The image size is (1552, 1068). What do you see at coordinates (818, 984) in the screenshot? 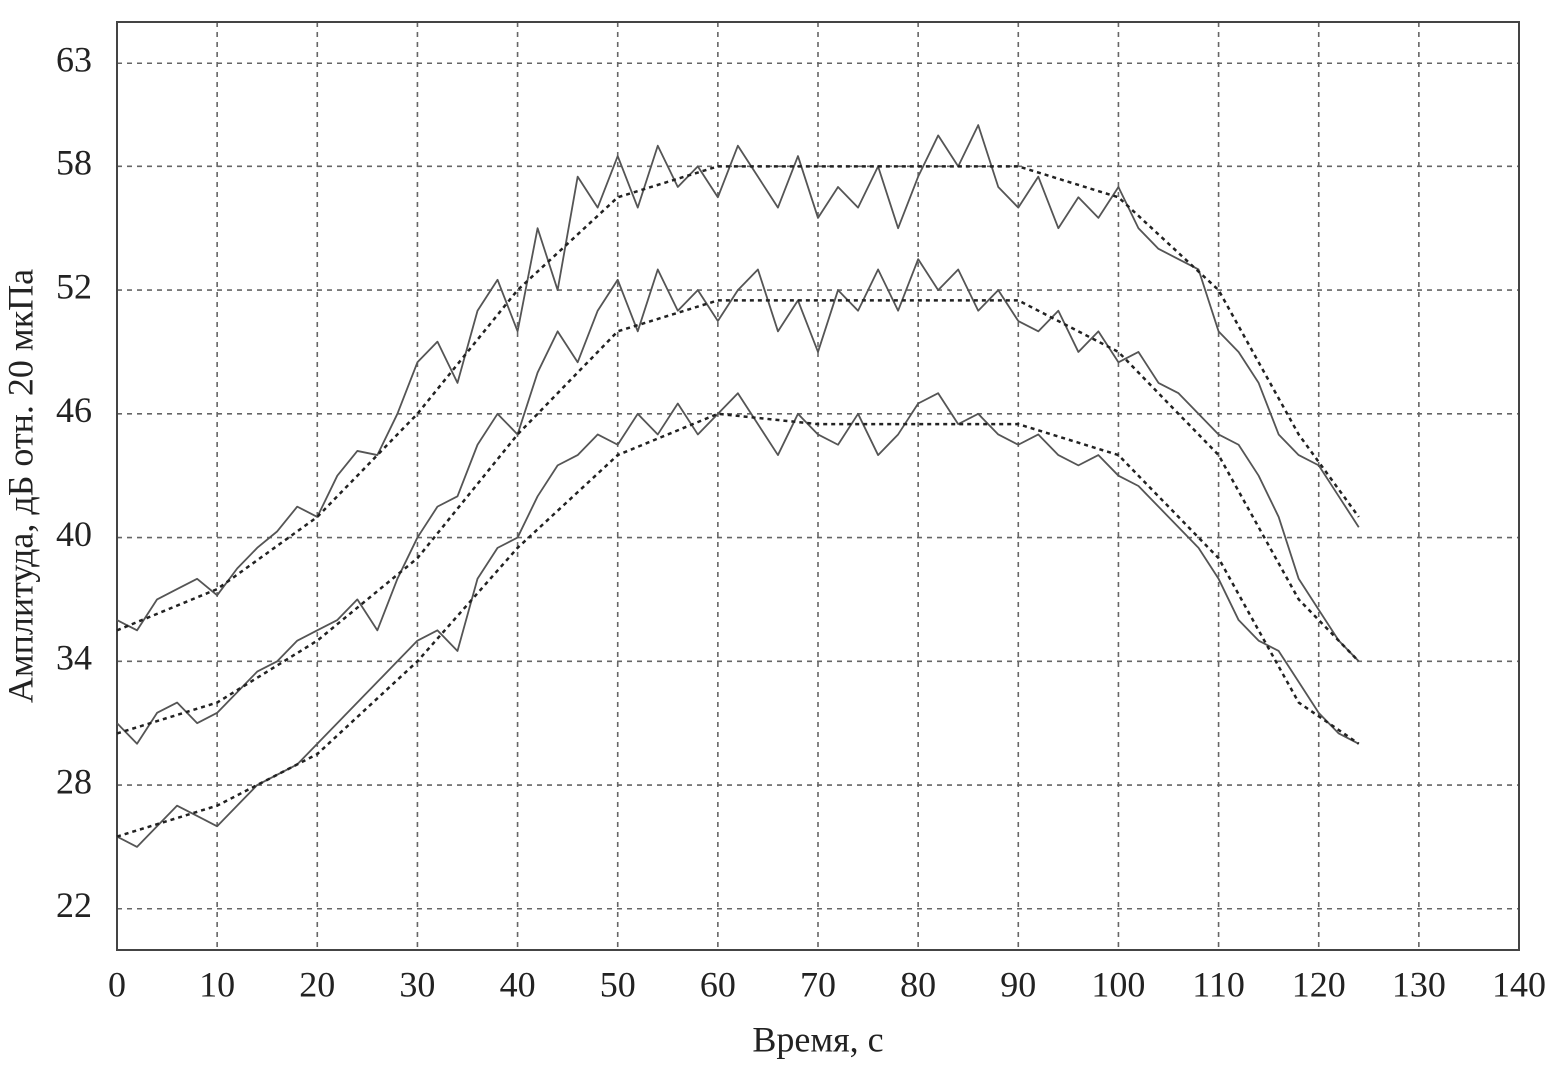
I see `x-tick-label: 70` at bounding box center [818, 984].